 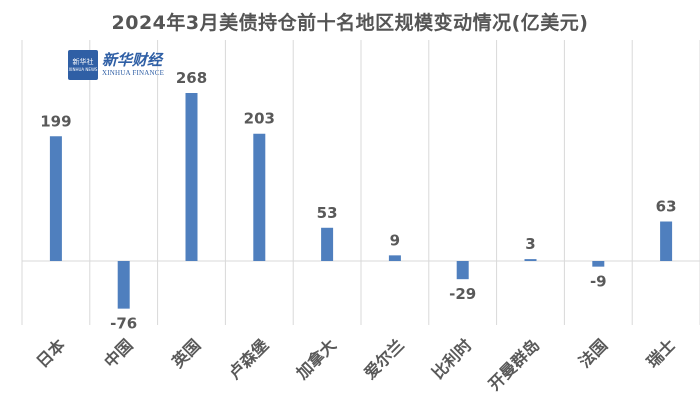 What do you see at coordinates (259, 119) in the screenshot?
I see `value-label-4: 203` at bounding box center [259, 119].